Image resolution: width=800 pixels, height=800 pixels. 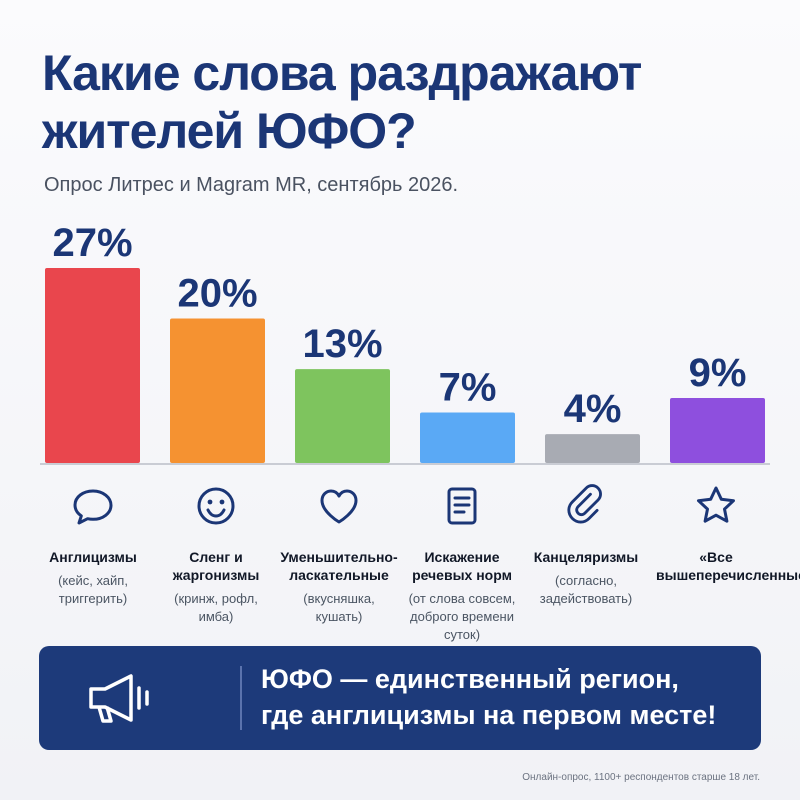 I want to click on category-slang: Сленг и жаргонизмы (кринж, рофл, имба), so click(x=216, y=554).